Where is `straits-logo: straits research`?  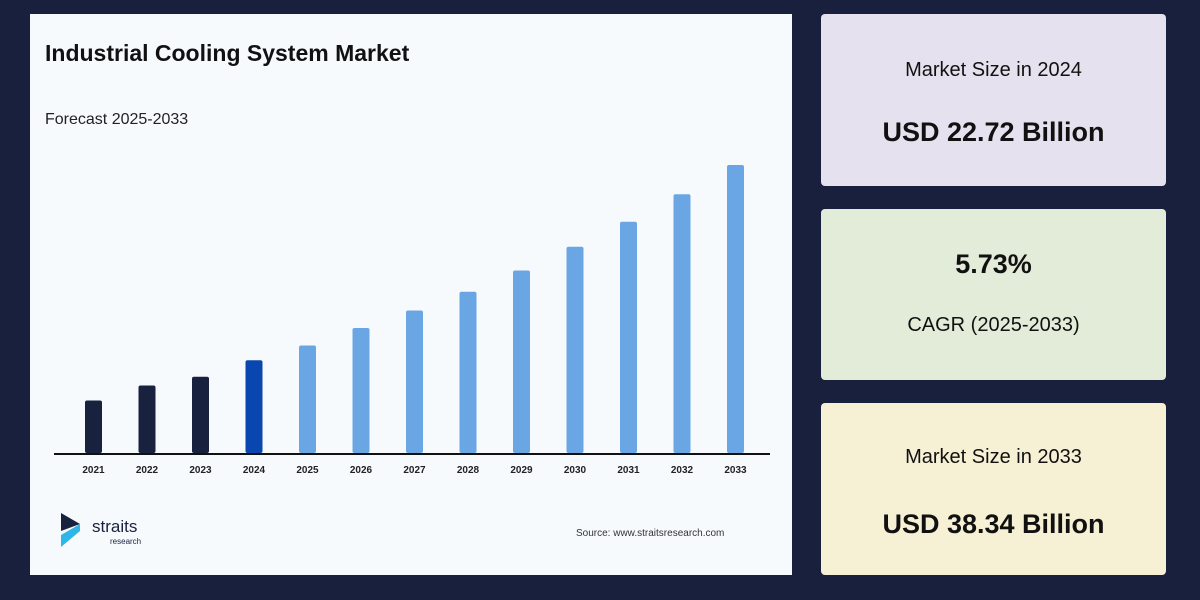
straits-logo: straits research is located at coordinates (101, 530).